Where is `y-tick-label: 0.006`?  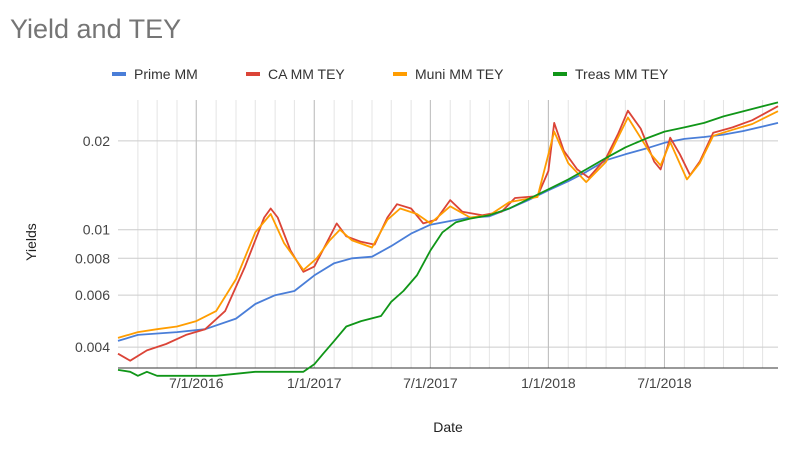
y-tick-label: 0.006 is located at coordinates (92, 295).